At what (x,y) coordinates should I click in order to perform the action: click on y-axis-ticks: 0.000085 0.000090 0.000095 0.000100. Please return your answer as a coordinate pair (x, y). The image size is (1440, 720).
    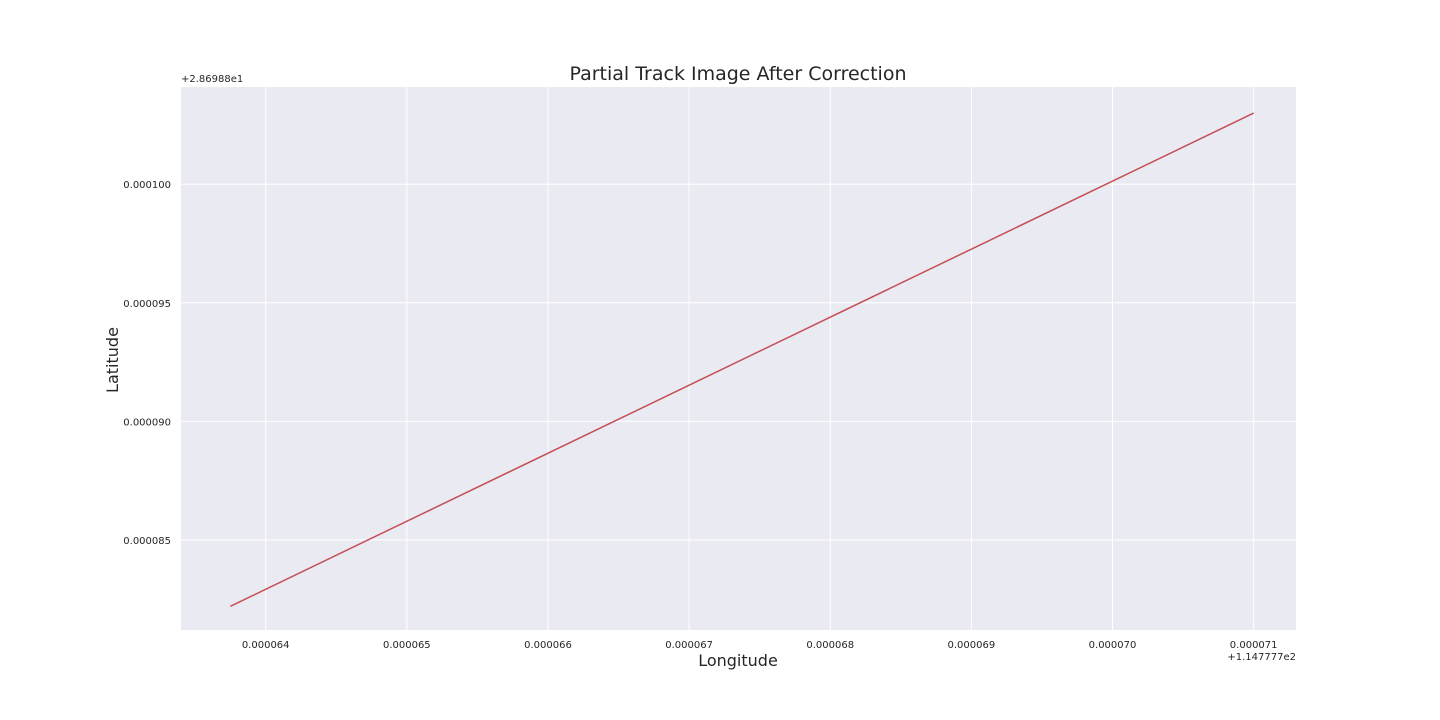
    Looking at the image, I should click on (147, 363).